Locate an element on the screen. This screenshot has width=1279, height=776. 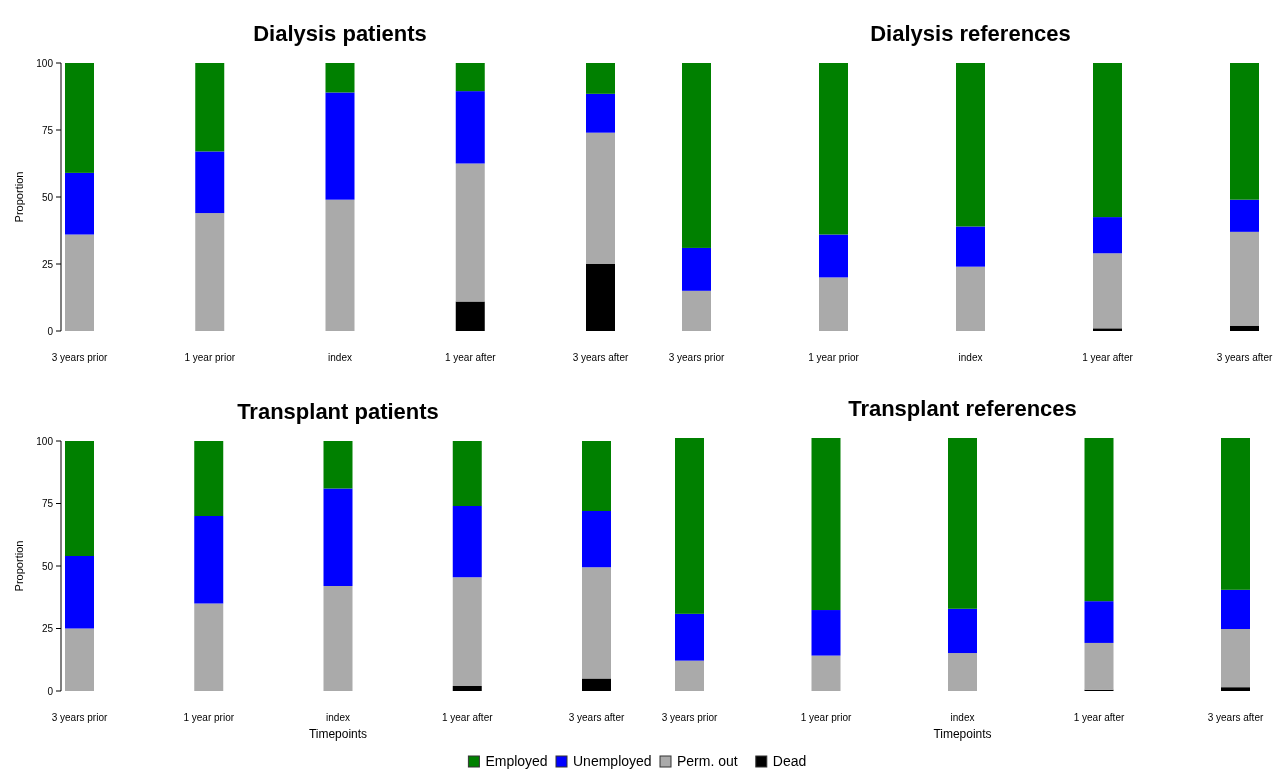
chart-title: Transplant patients is located at coordinates (338, 411).